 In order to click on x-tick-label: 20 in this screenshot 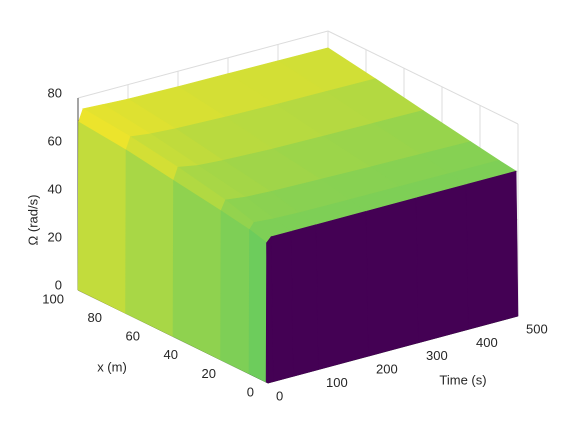, I will do `click(209, 373)`.